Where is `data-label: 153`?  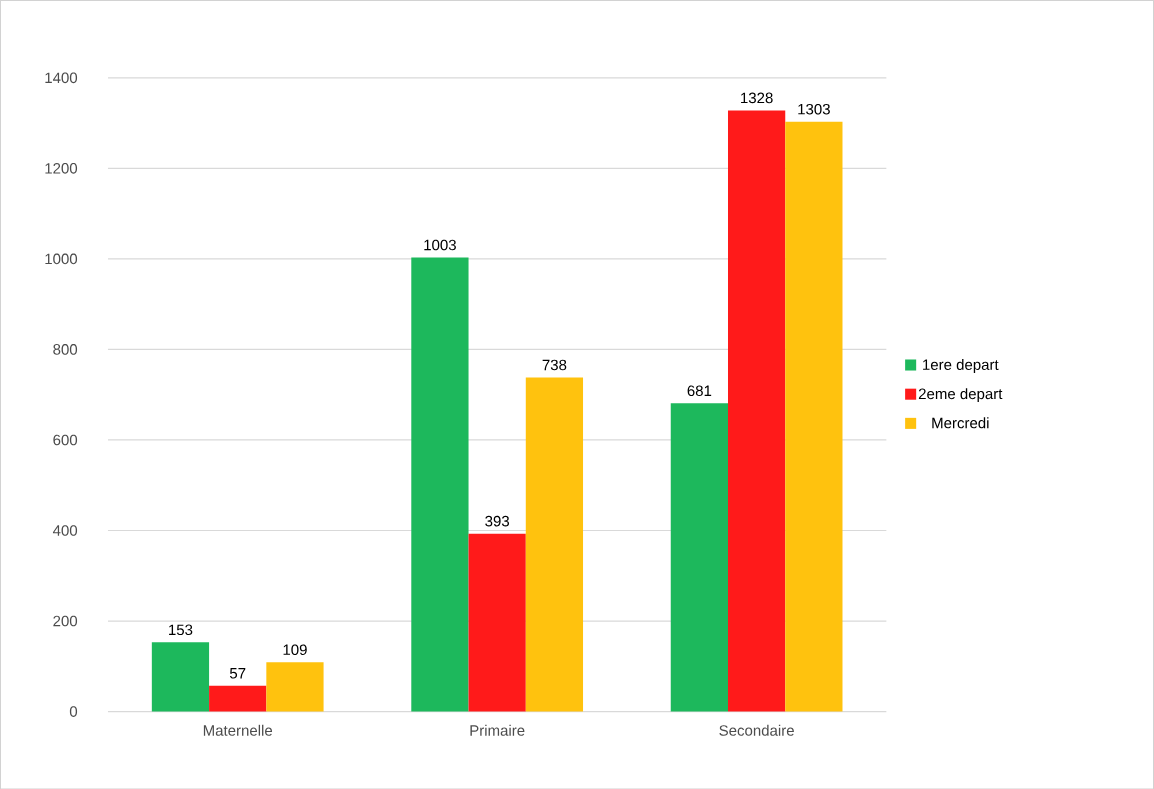 data-label: 153 is located at coordinates (181, 629).